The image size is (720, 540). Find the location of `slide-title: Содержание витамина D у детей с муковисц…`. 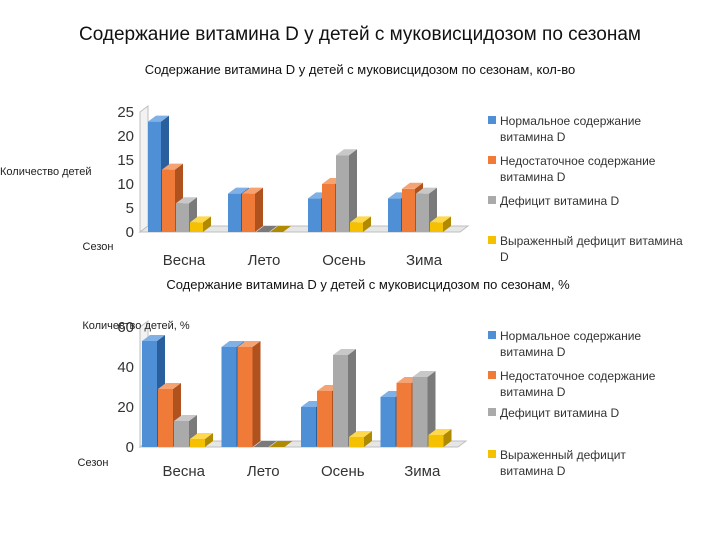

slide-title: Содержание витамина D у детей с муковисц… is located at coordinates (359, 34).